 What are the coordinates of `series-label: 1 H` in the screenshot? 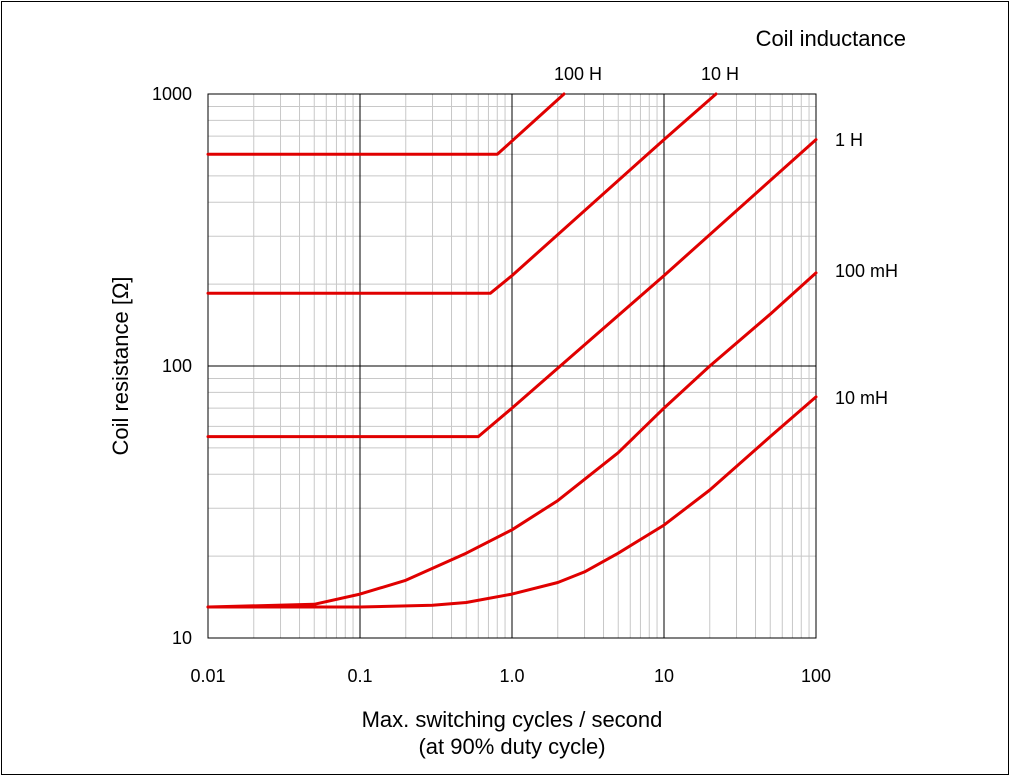 It's located at (849, 140).